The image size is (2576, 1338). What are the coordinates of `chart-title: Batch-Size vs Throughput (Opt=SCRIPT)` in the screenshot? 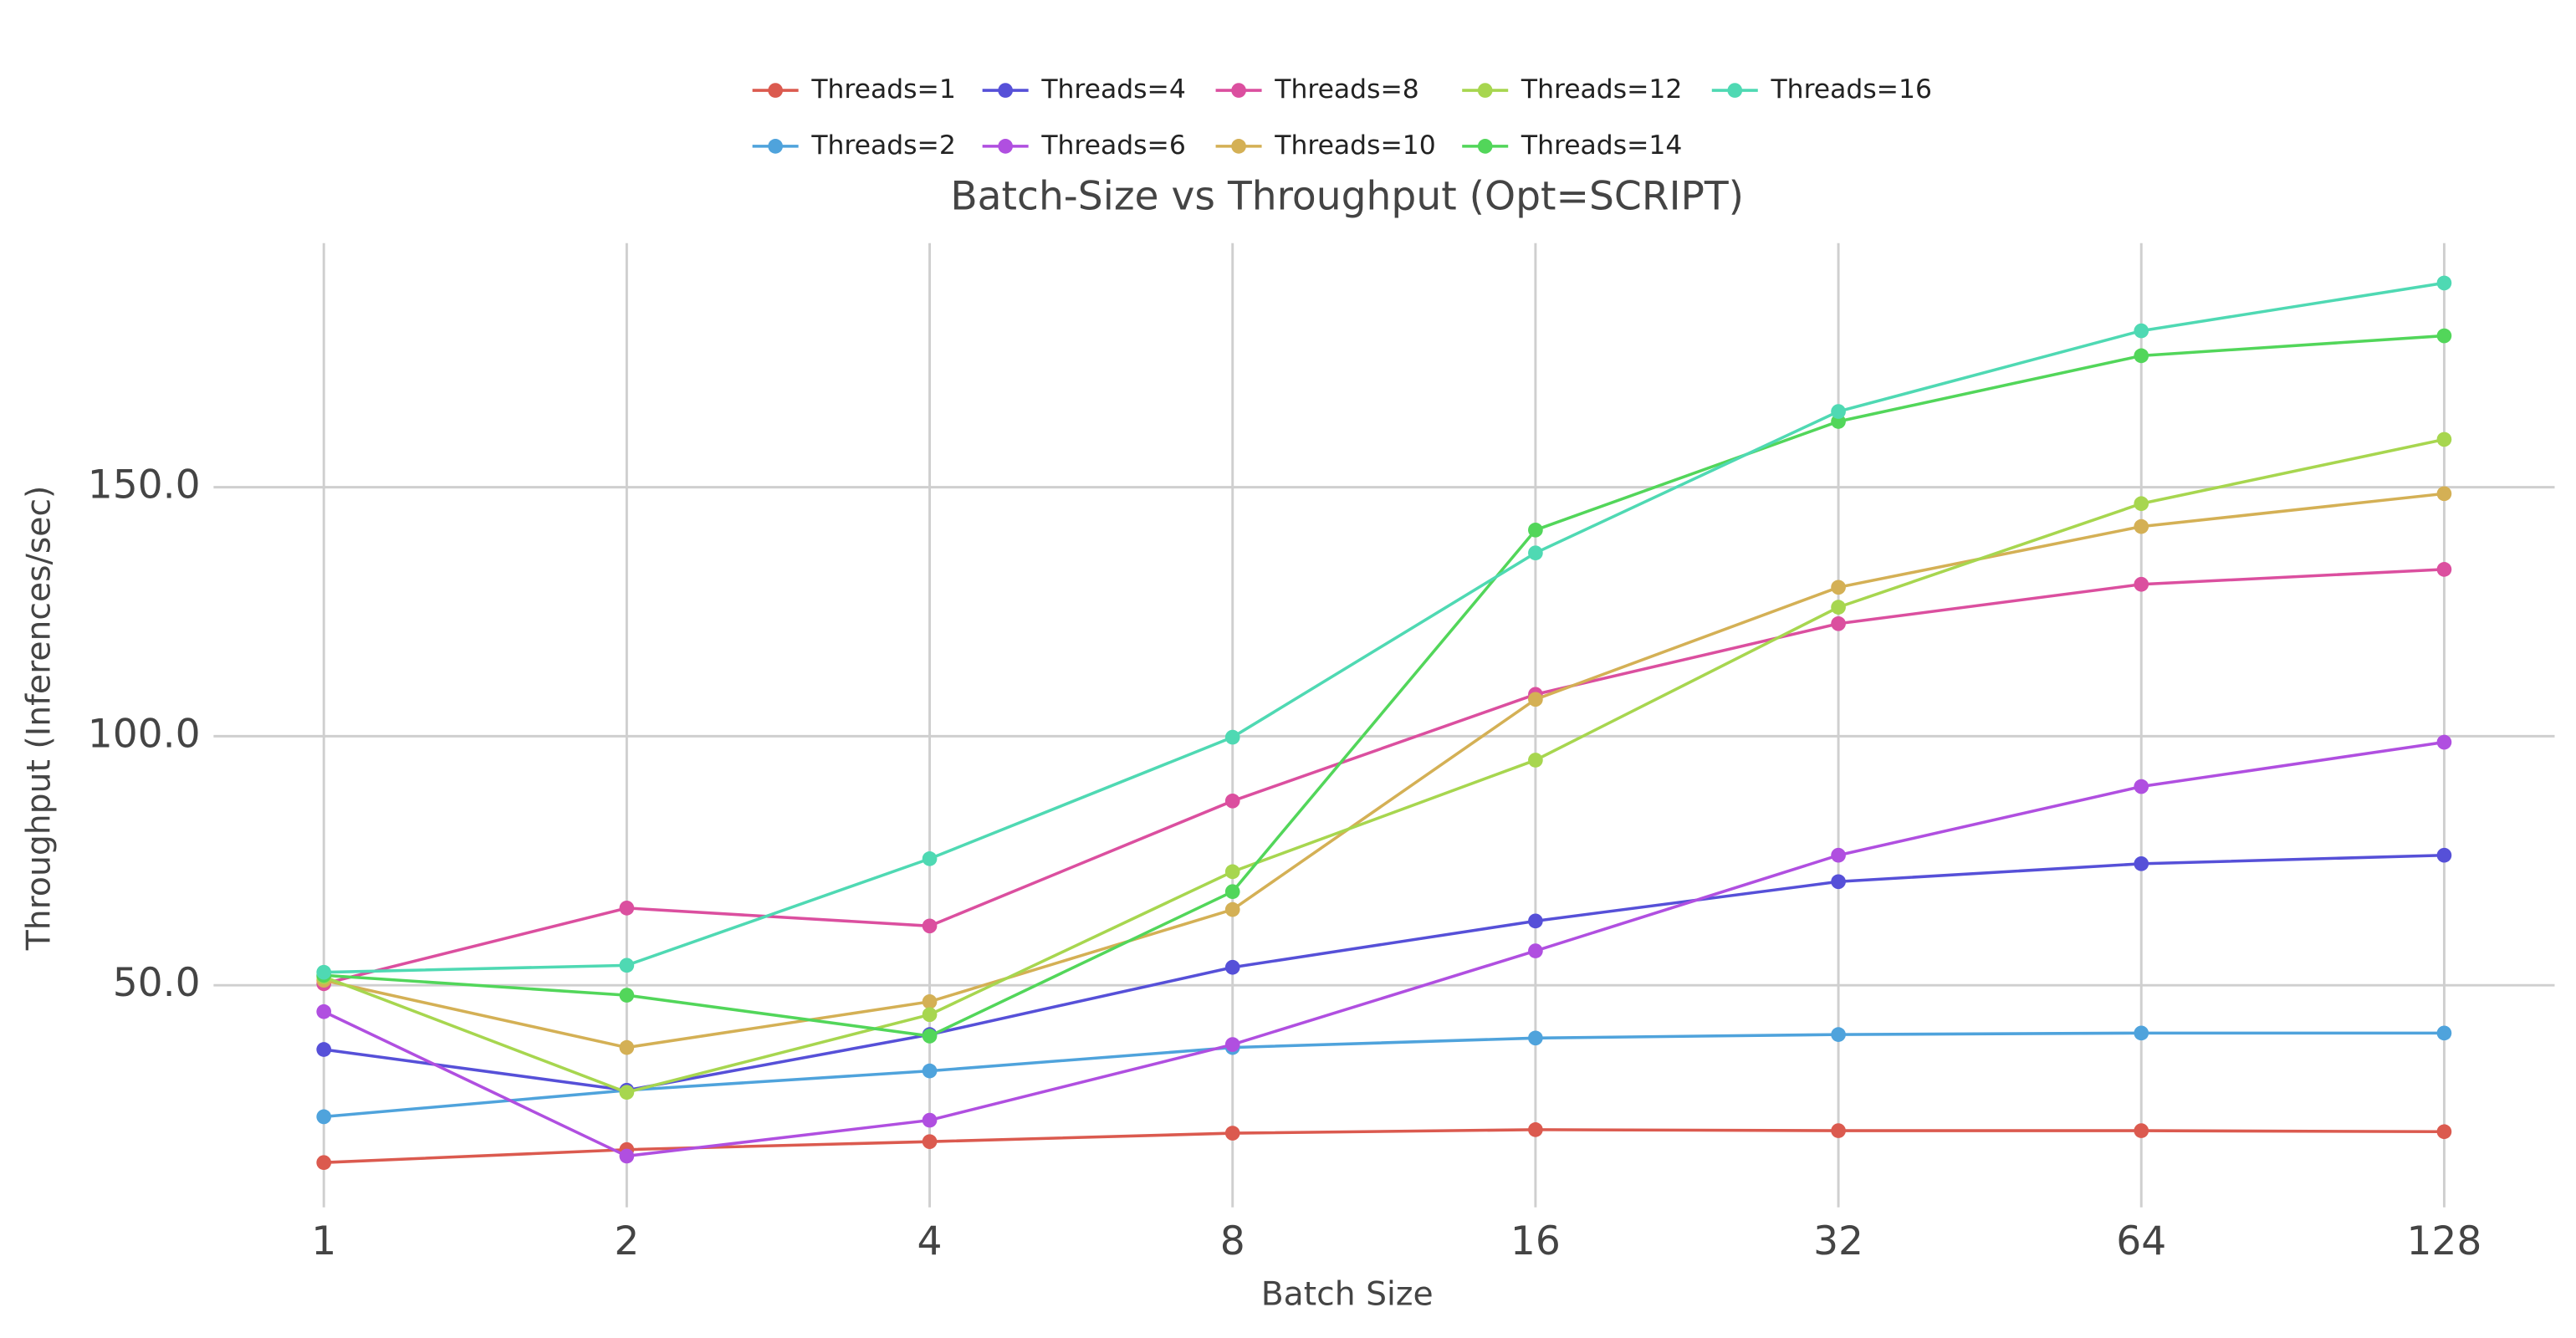 It's located at (1347, 197).